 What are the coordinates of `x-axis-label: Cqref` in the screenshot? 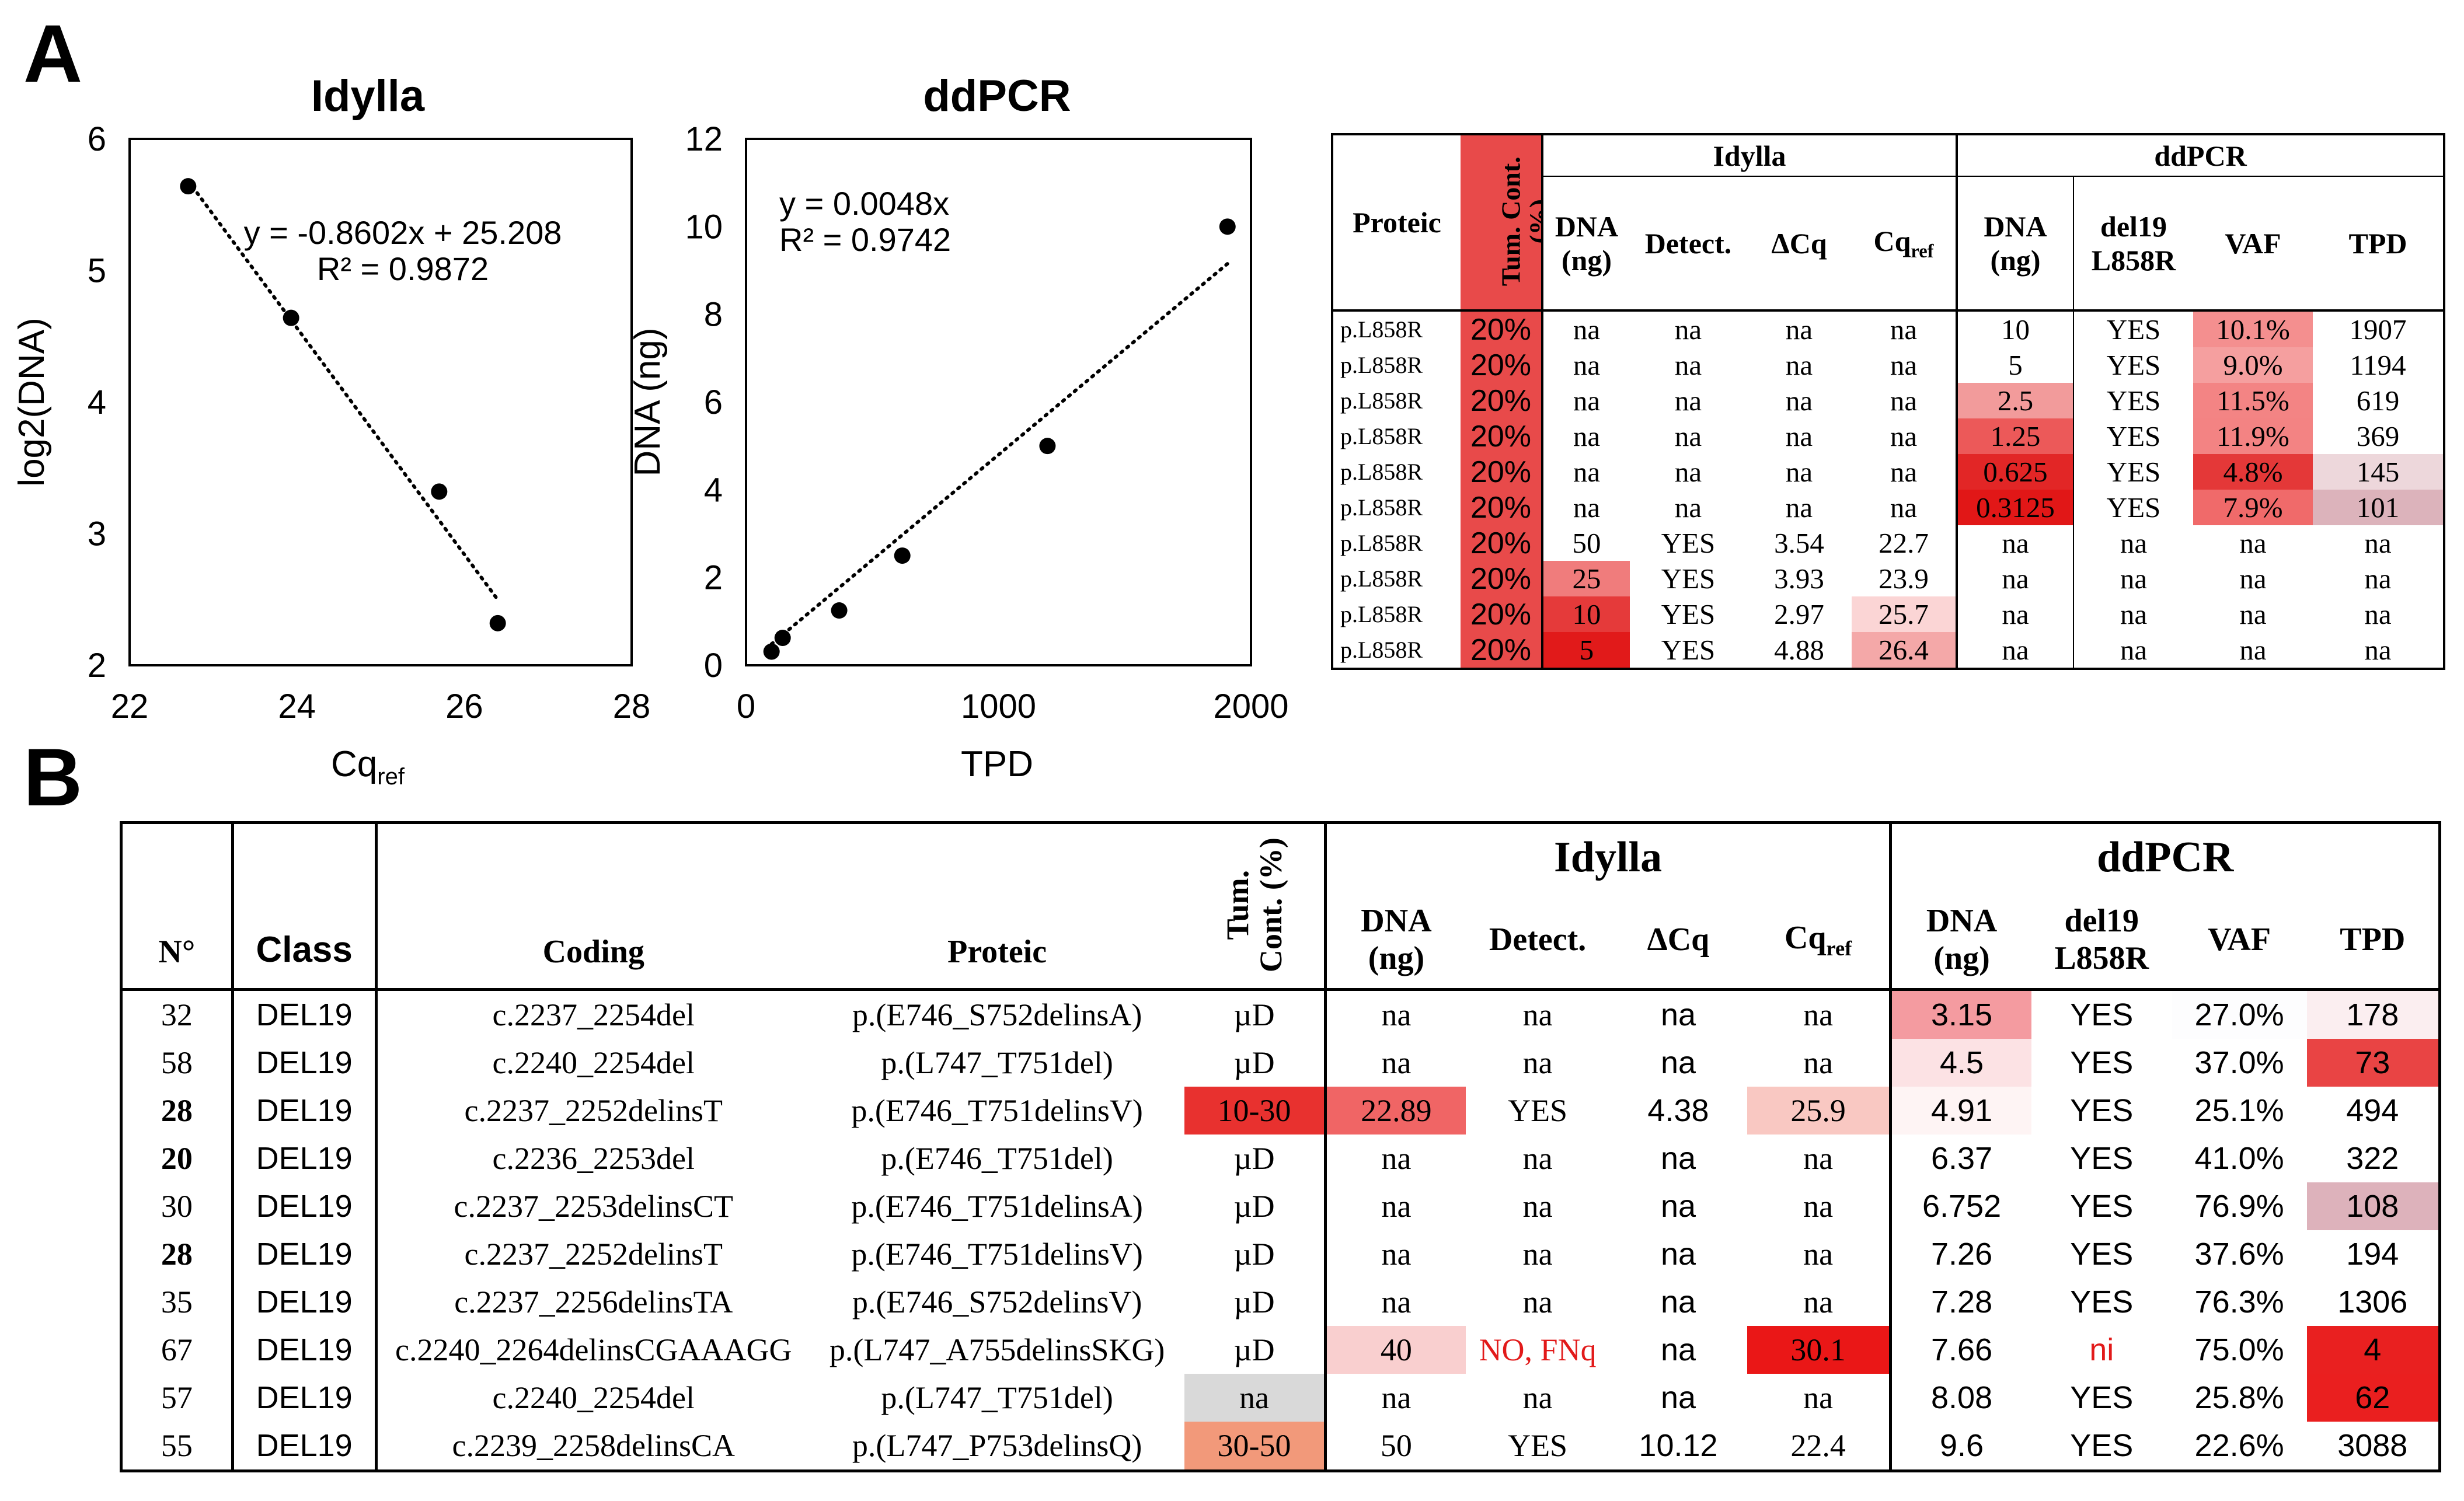 It's located at (368, 767).